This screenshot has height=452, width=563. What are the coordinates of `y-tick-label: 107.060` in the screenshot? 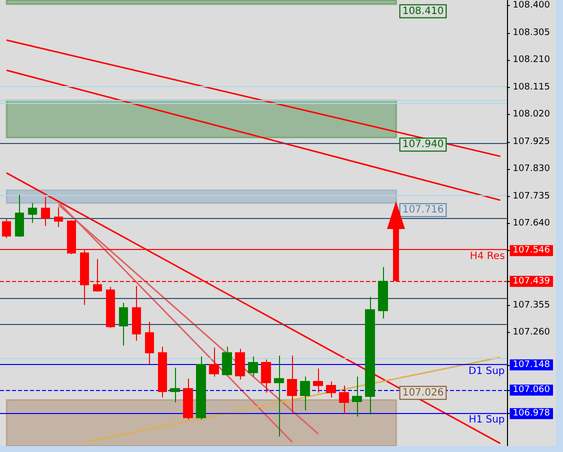 It's located at (531, 390).